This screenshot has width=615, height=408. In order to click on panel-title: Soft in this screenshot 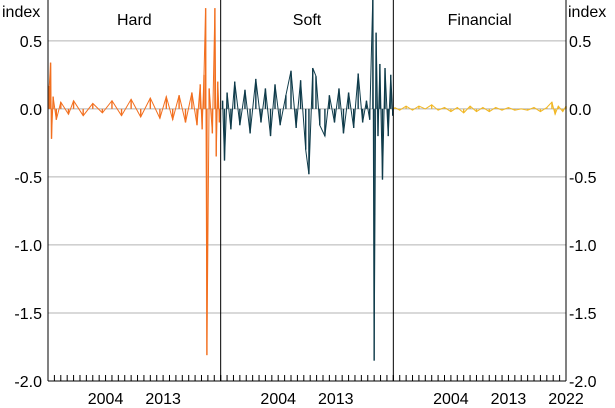, I will do `click(307, 20)`.